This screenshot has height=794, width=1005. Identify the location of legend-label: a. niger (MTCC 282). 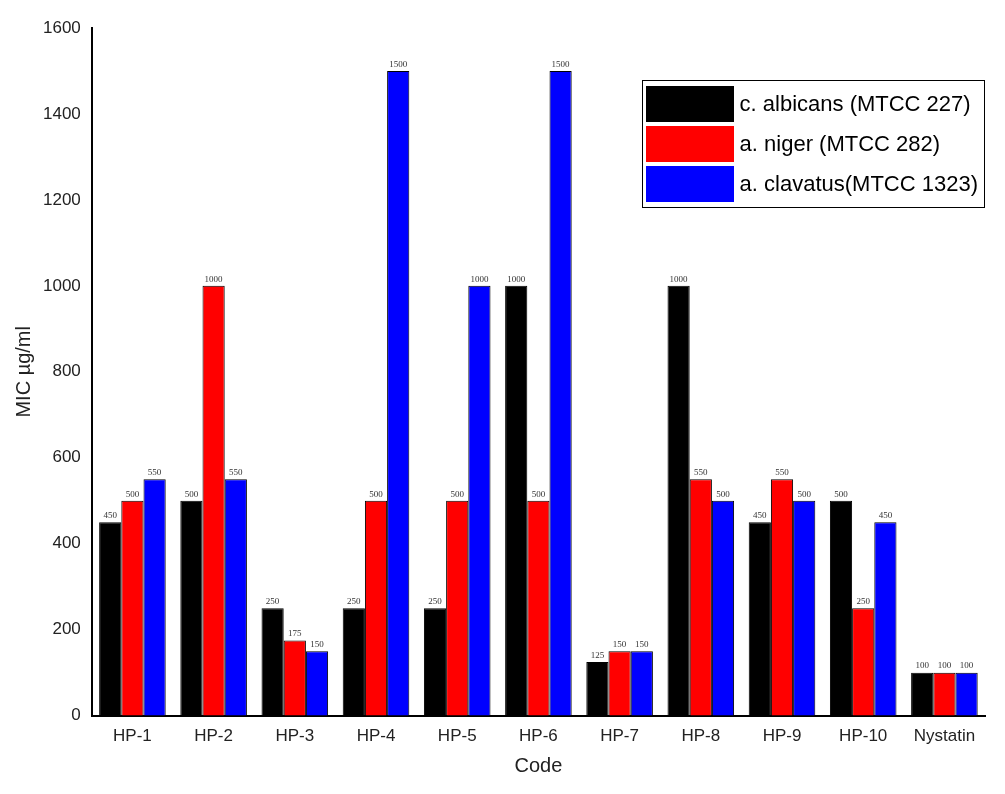
(840, 144).